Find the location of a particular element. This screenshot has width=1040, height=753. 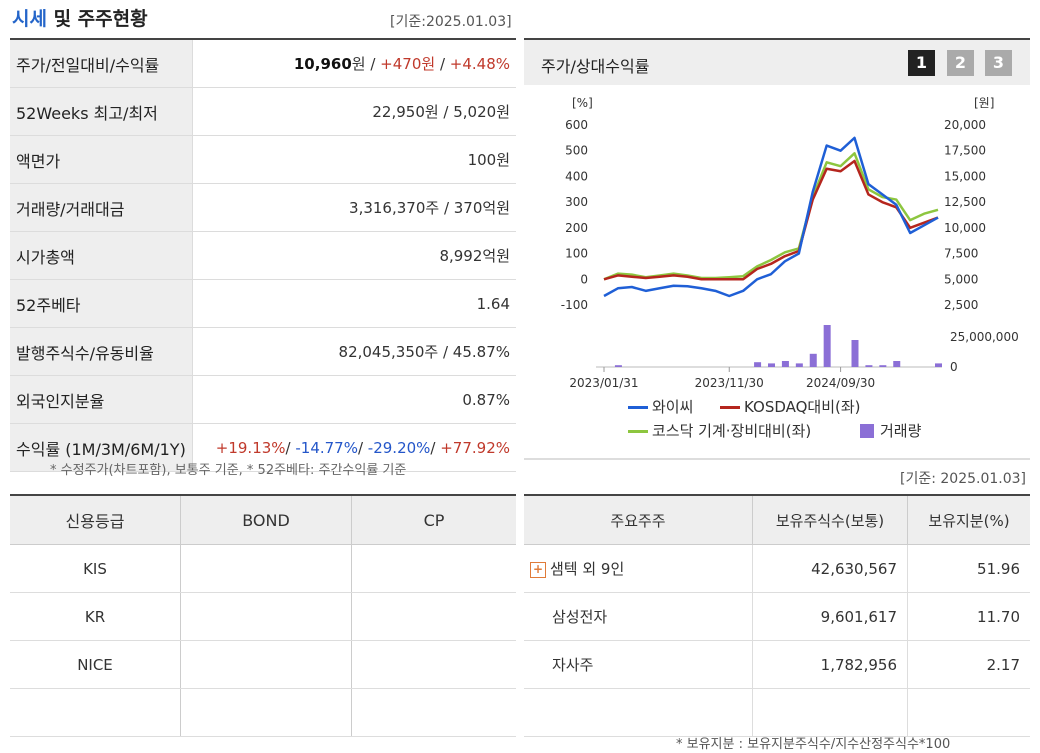

footnote-left: * 수정주가(차트포함), 보통주 기준, * 52주베타: 주간수익률 기준 is located at coordinates (228, 470).